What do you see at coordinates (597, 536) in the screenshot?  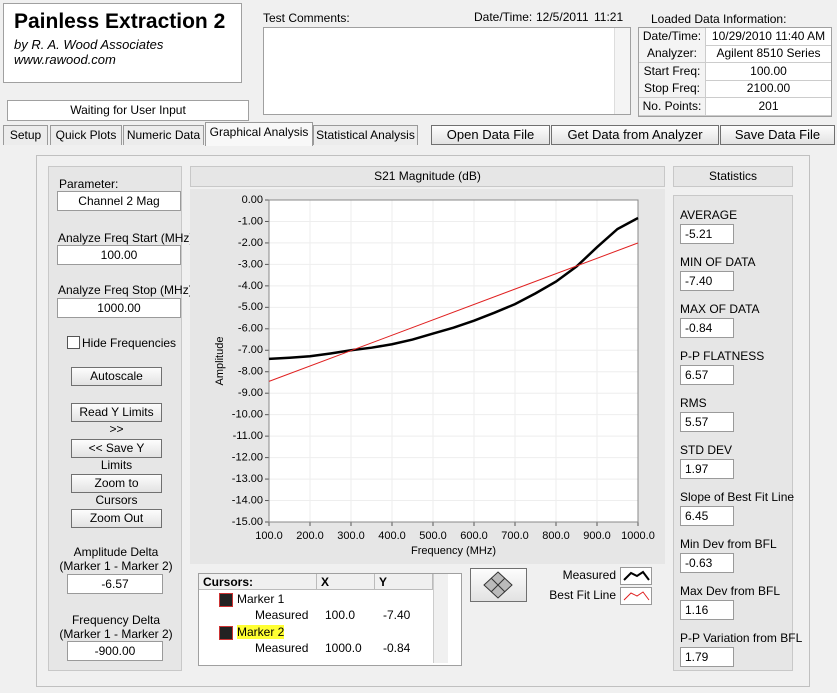 I see `x-tick-label: 900.0` at bounding box center [597, 536].